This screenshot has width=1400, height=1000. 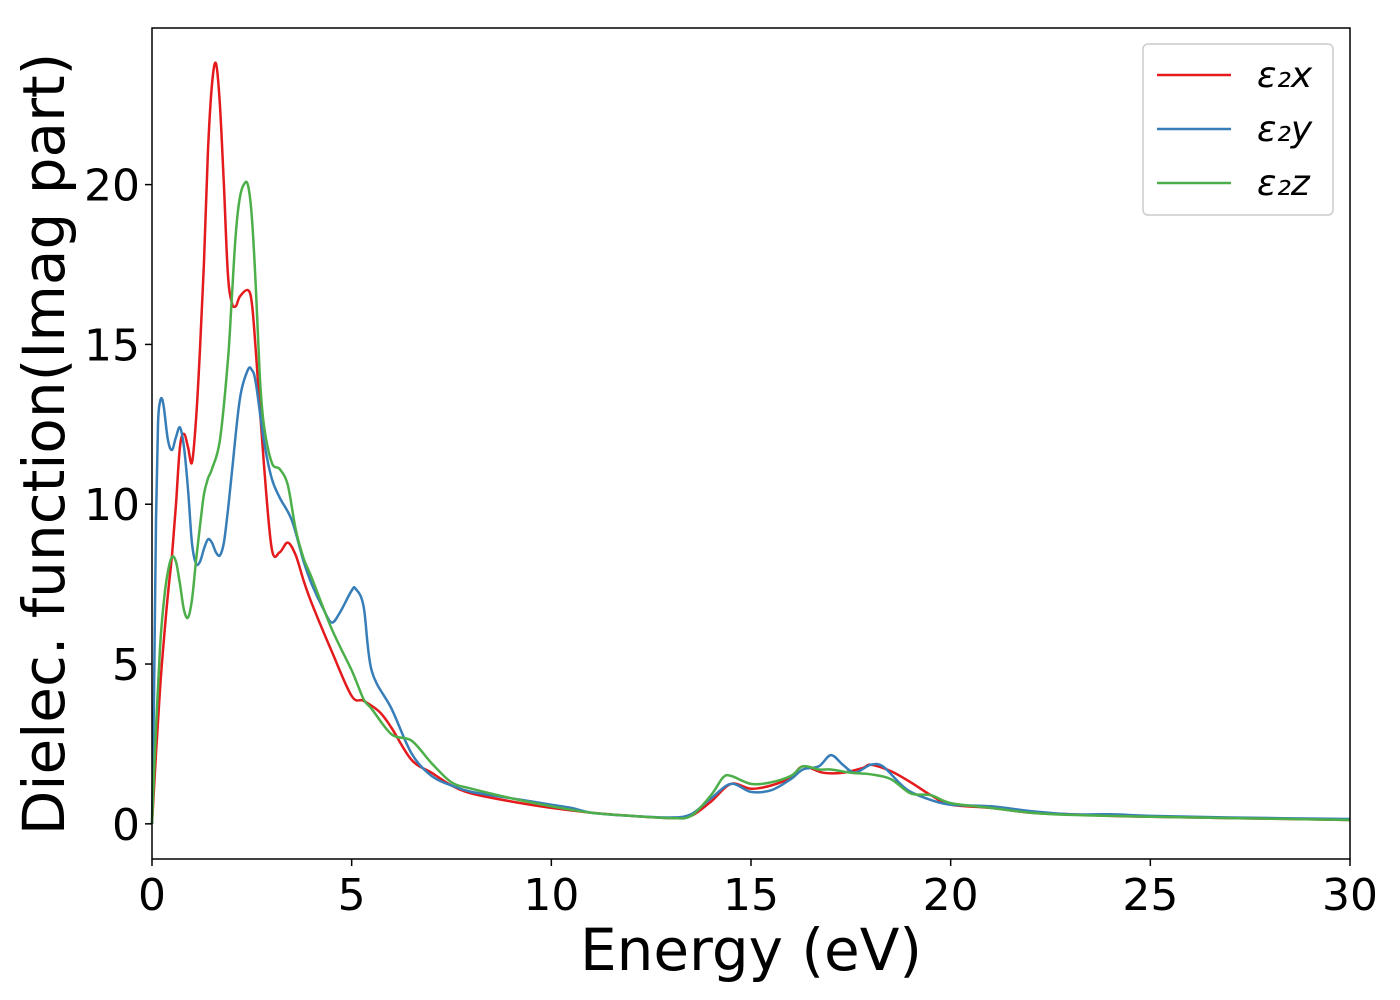 I want to click on y-tick-label: 0, so click(x=126, y=825).